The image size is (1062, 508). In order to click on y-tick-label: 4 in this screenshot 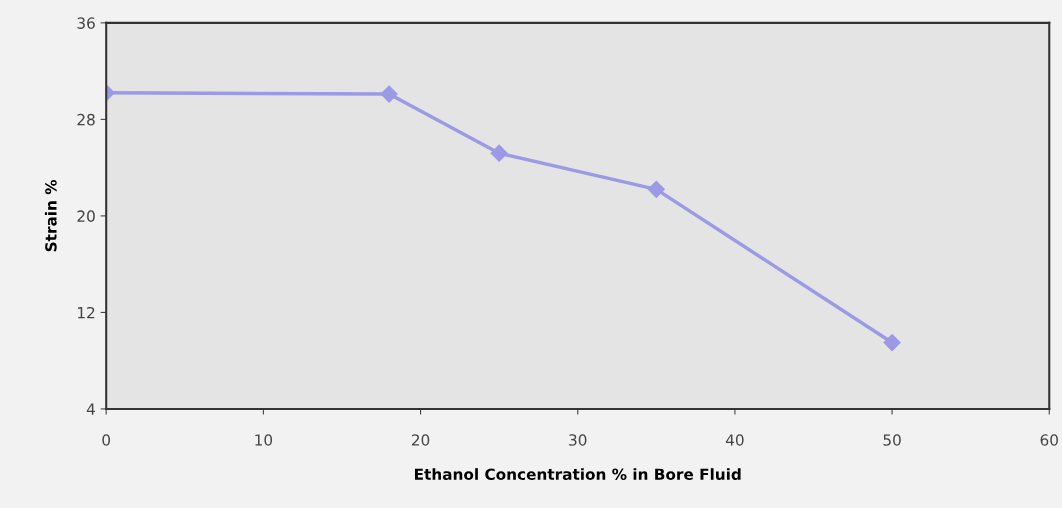, I will do `click(90, 409)`.